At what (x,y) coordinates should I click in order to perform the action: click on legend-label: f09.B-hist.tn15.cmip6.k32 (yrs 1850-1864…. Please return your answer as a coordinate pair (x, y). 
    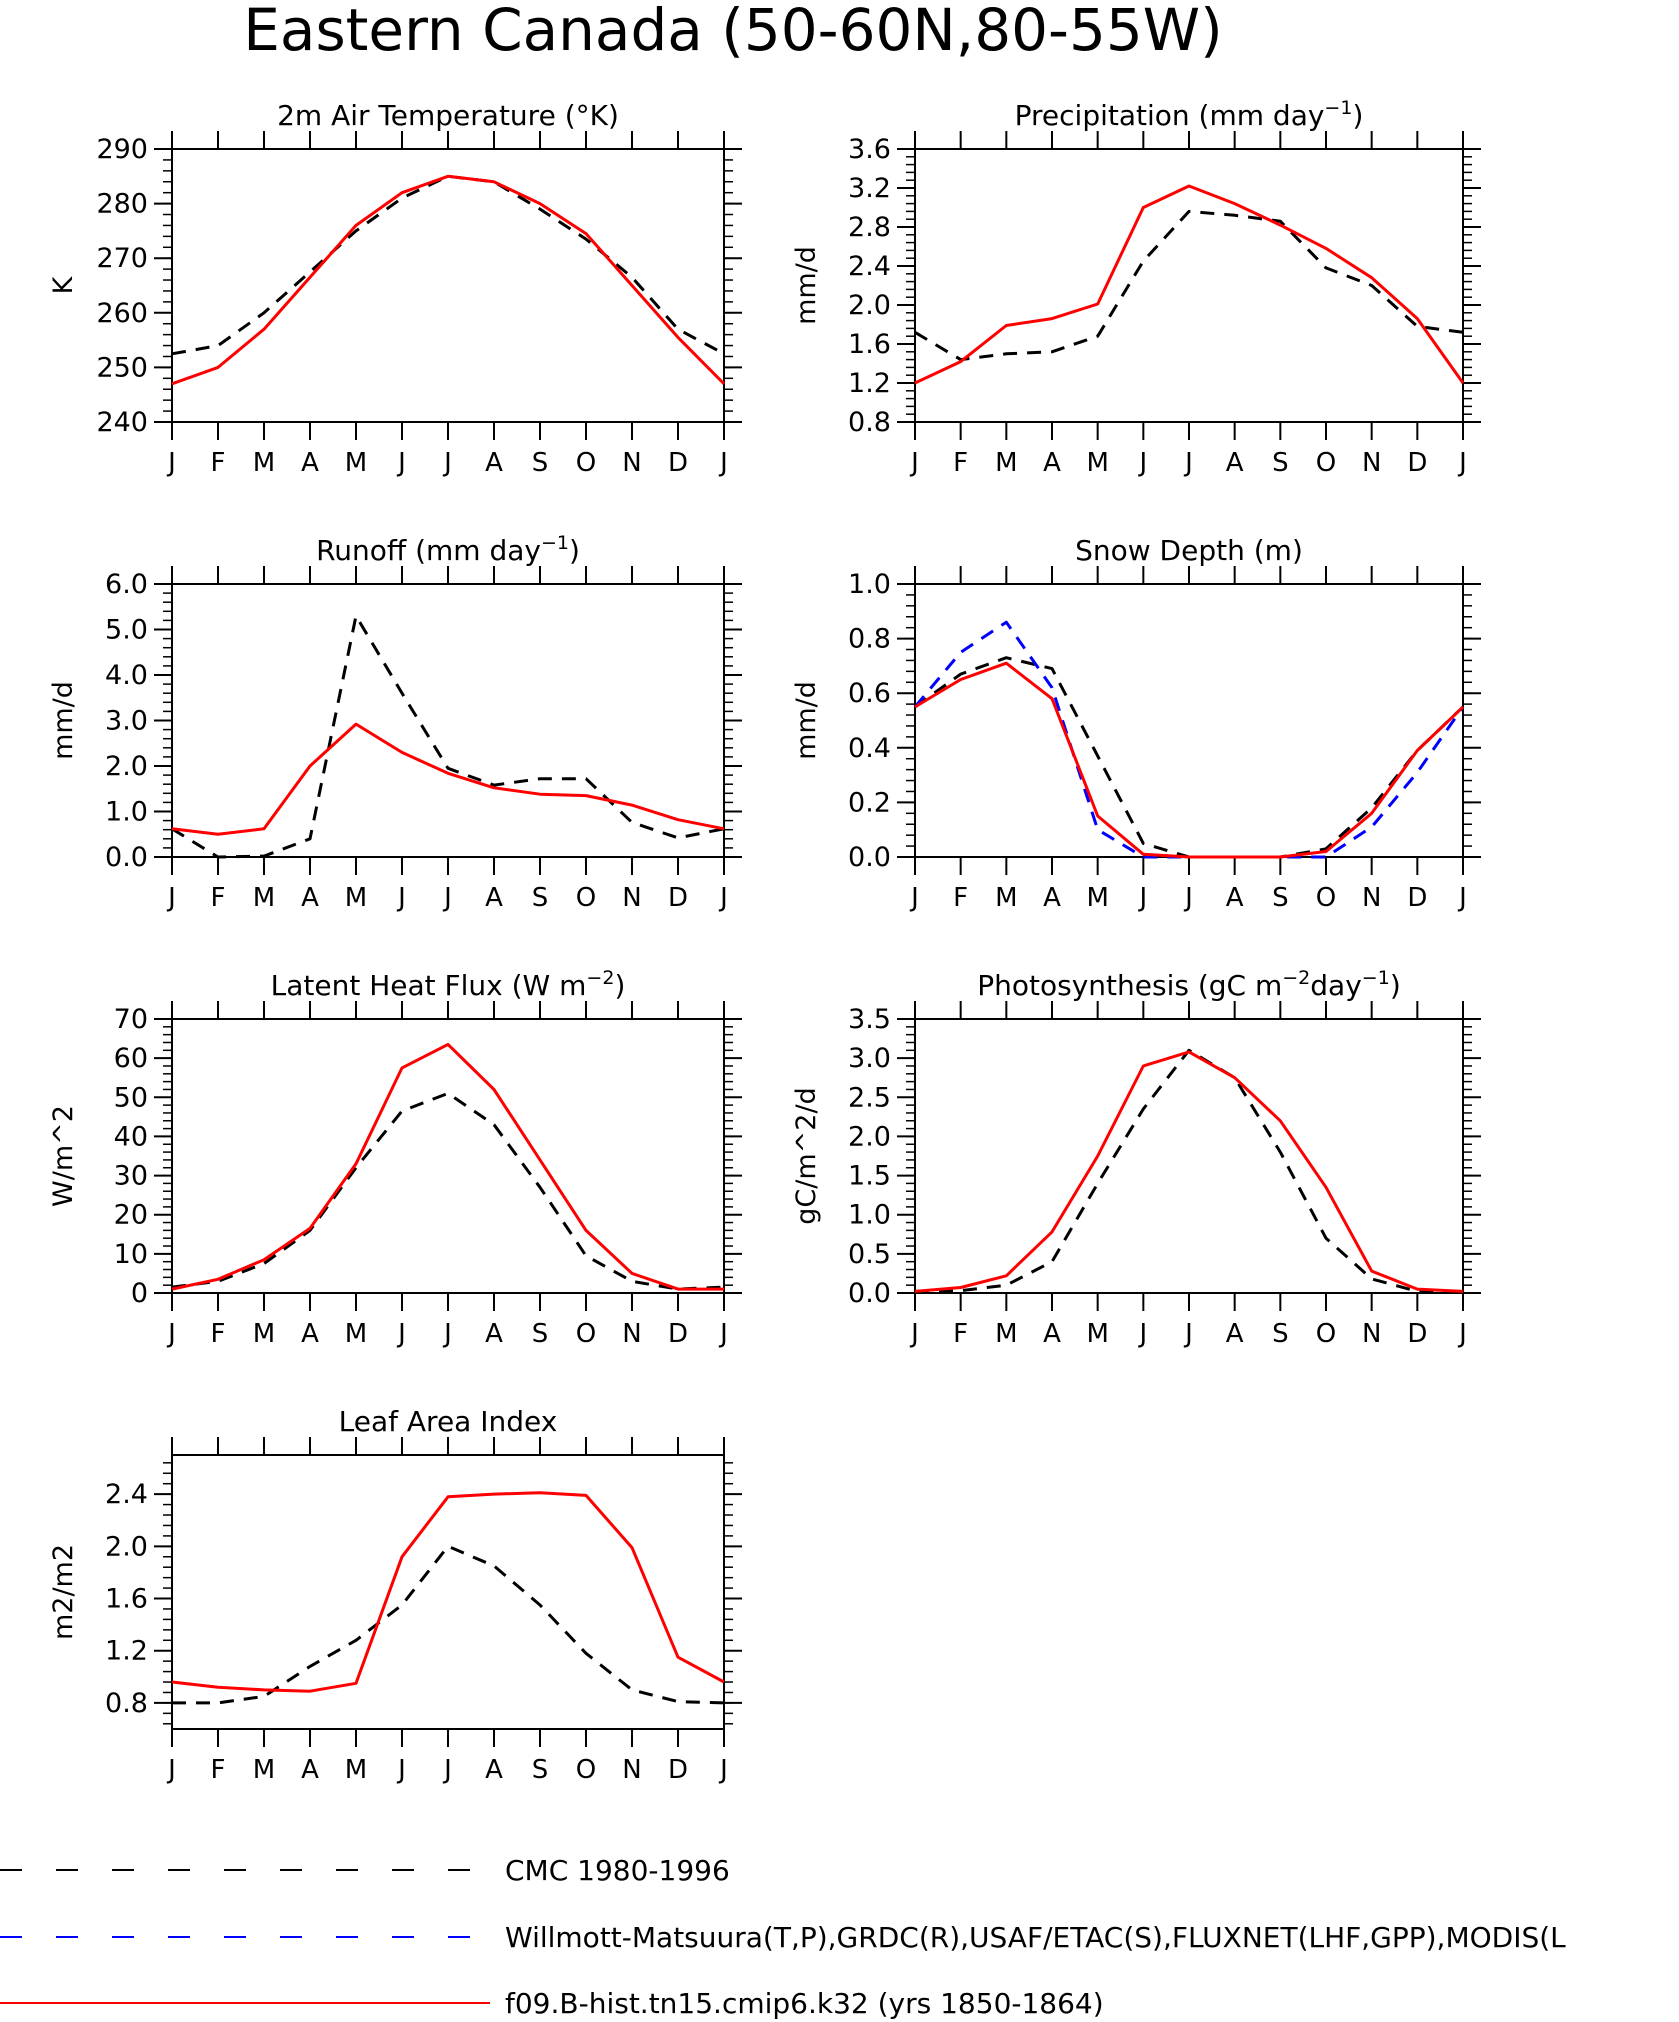
    Looking at the image, I should click on (804, 2003).